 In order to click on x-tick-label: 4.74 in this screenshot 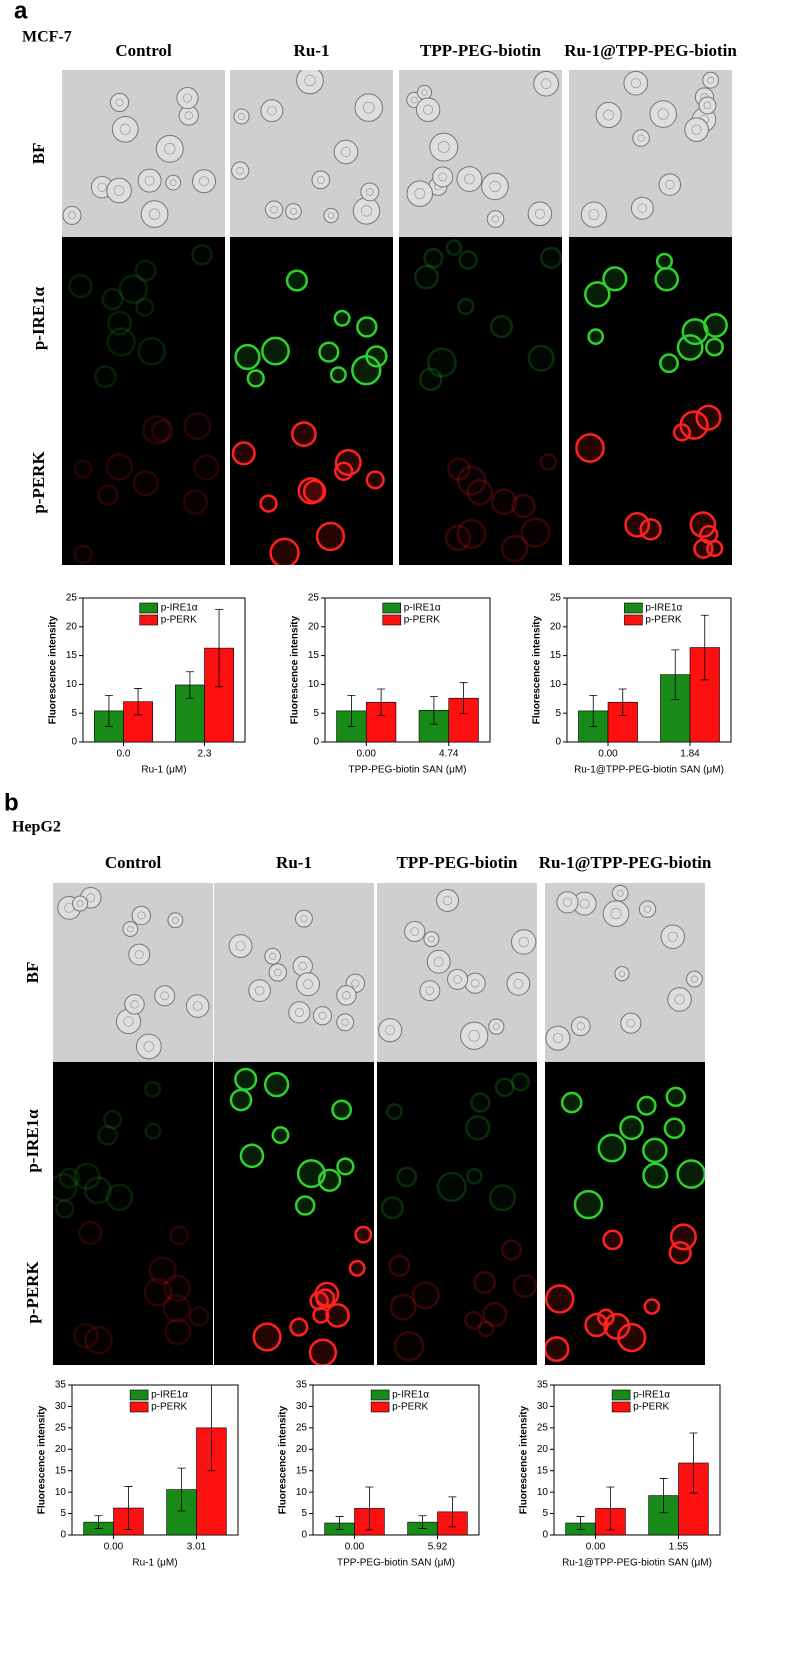, I will do `click(449, 754)`.